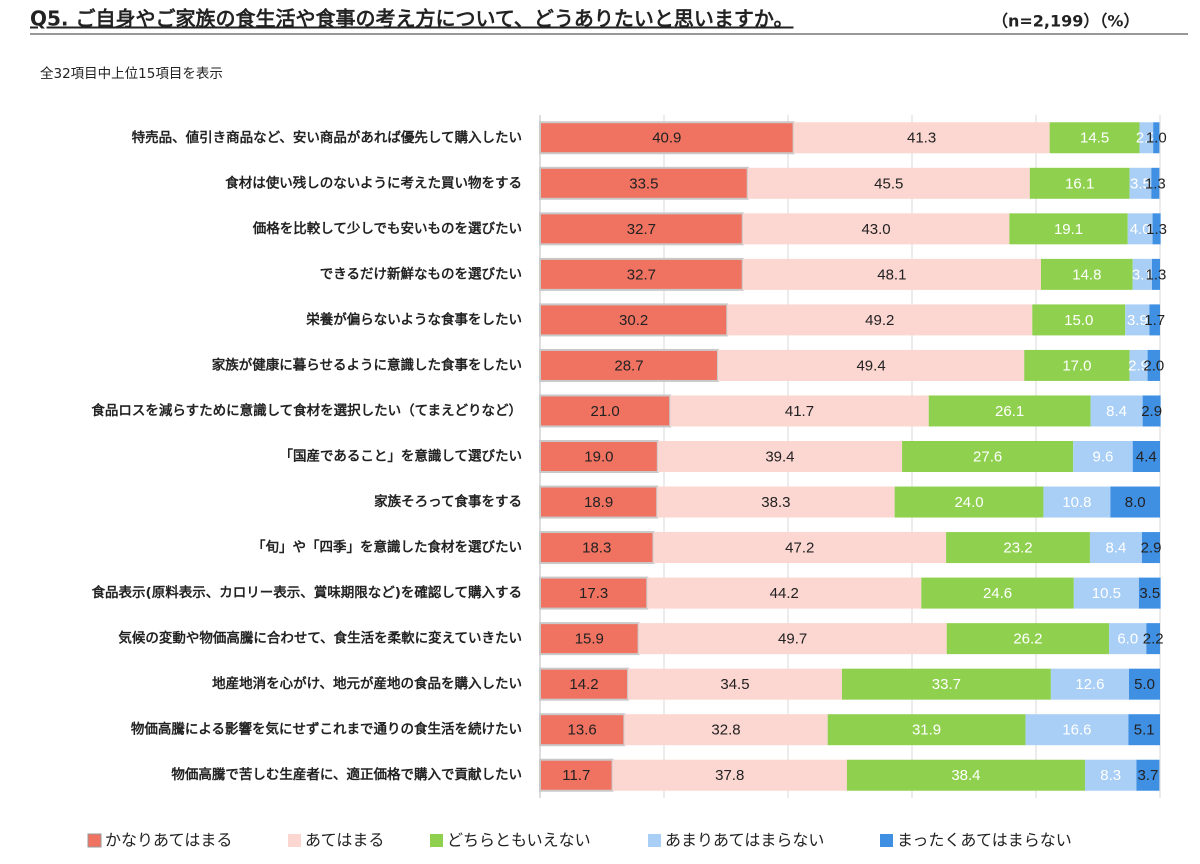  What do you see at coordinates (401, 456) in the screenshot?
I see `category-label: 「国産であること」を意識して選びたい` at bounding box center [401, 456].